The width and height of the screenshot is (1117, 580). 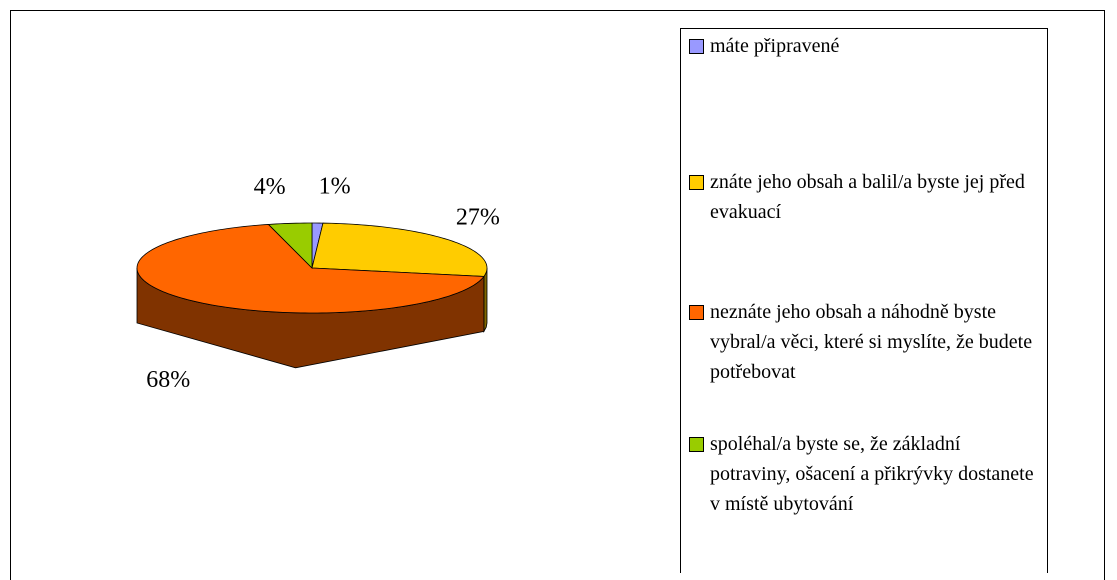 What do you see at coordinates (335, 187) in the screenshot?
I see `data-label: 1%` at bounding box center [335, 187].